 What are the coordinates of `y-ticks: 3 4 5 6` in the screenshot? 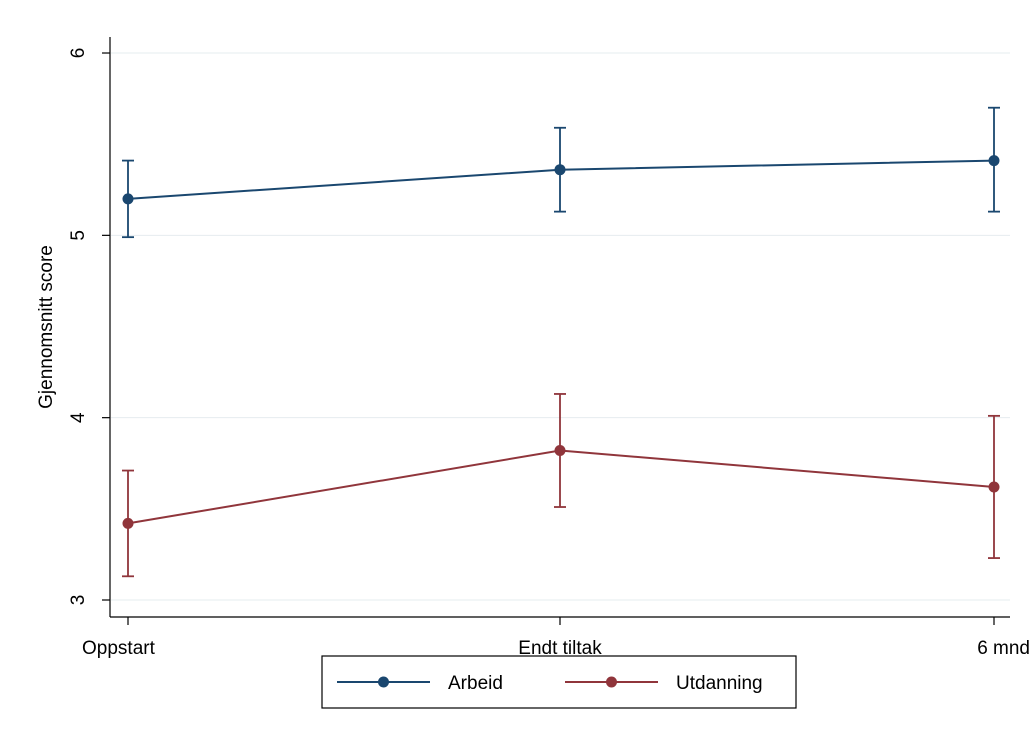 It's located at (89, 327).